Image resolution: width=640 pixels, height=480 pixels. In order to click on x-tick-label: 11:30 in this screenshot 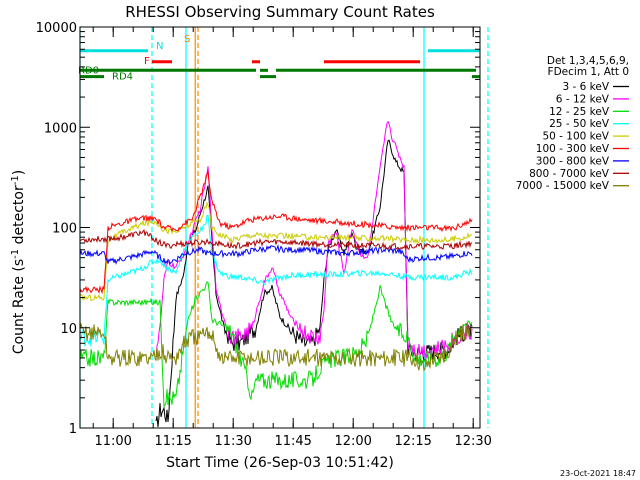, I will do `click(232, 441)`.